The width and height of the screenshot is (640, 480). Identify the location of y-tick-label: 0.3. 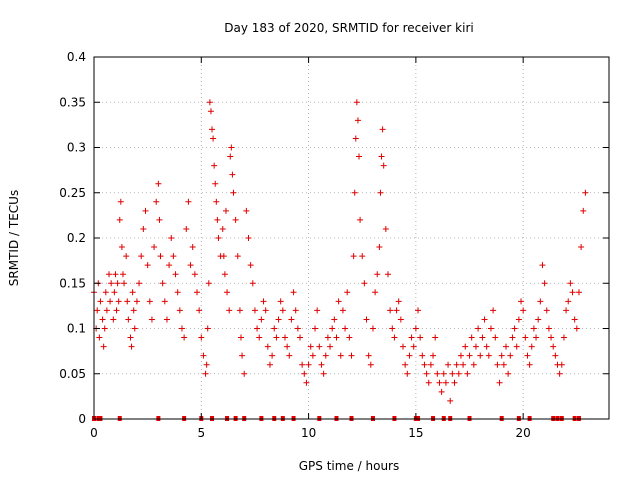
(76, 148).